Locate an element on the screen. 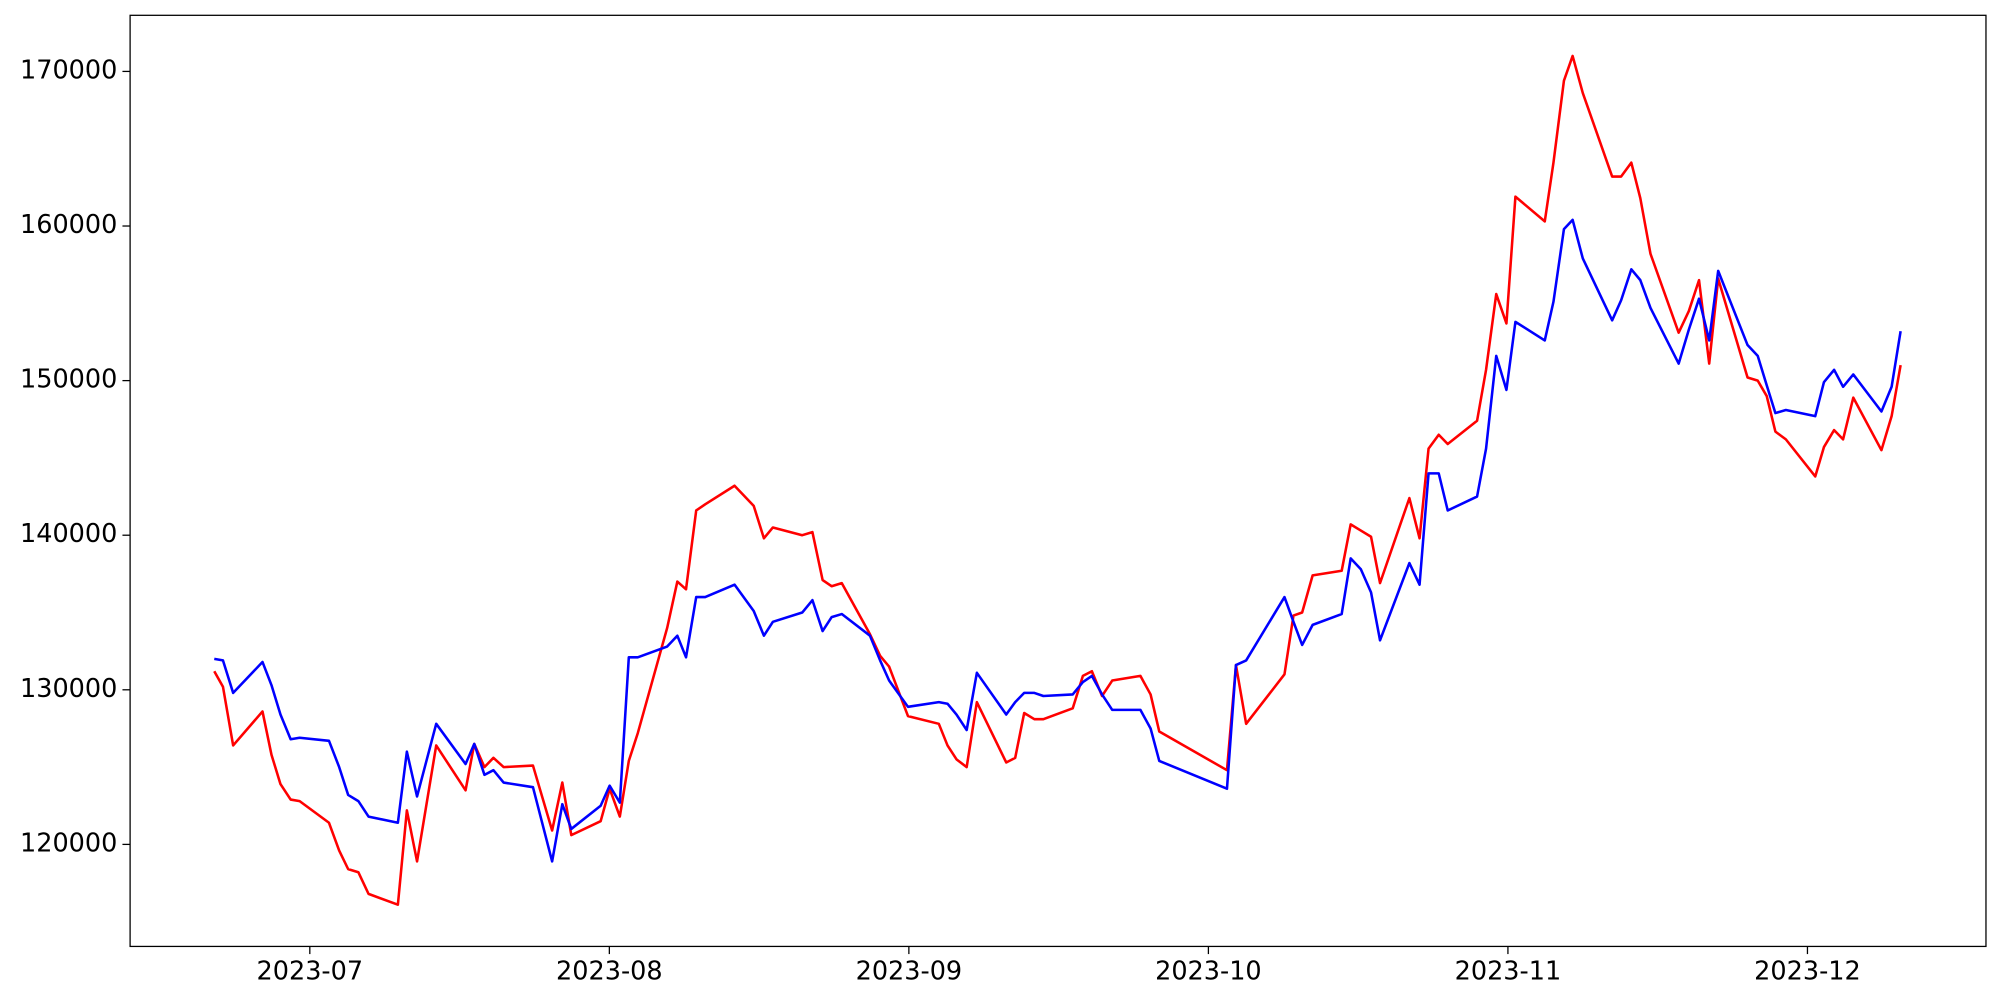 The height and width of the screenshot is (1000, 2000). y-tick-label: 160000 is located at coordinates (68, 225).